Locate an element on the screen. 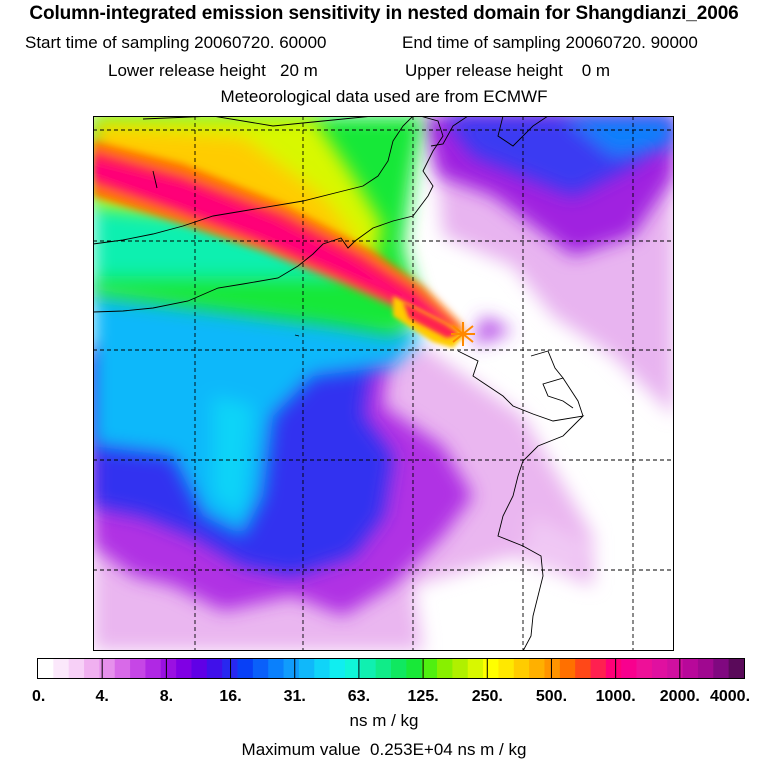 This screenshot has width=768, height=768. end-time-label: End time of sampling 20060720. 90000 is located at coordinates (550, 42).